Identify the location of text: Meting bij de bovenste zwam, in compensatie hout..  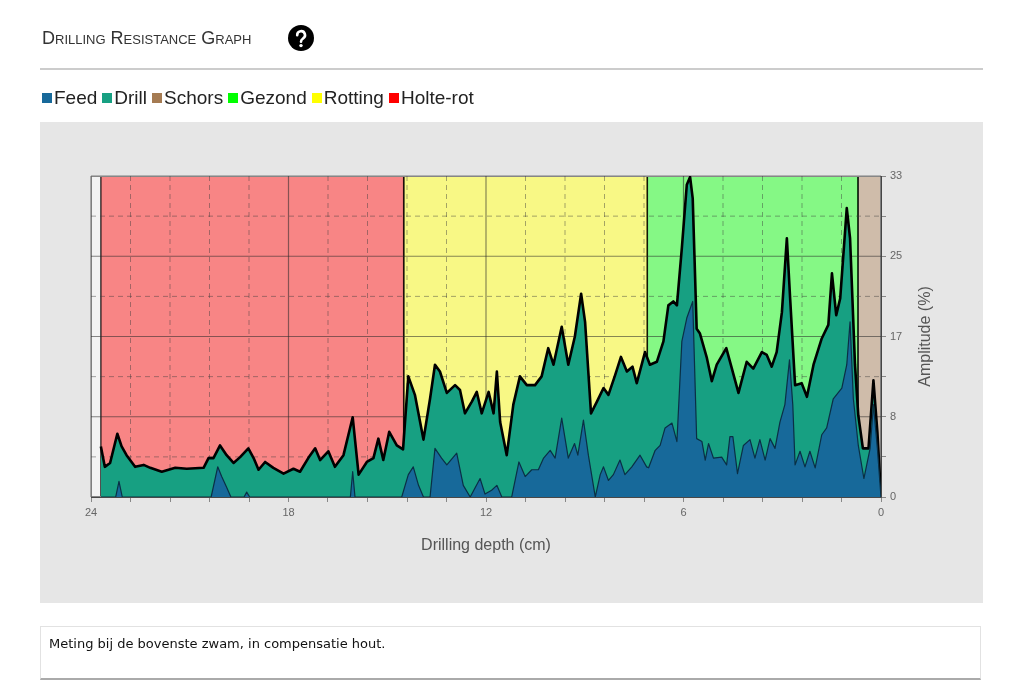
(217, 643).